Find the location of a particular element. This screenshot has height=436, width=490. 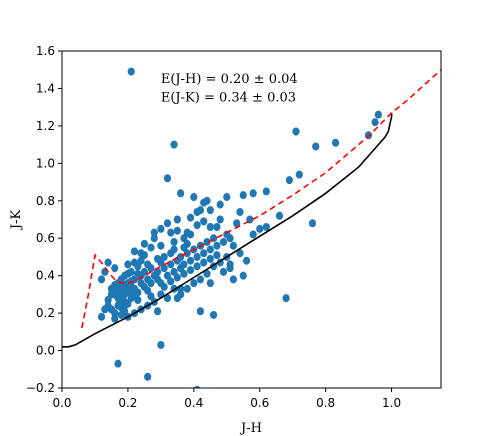

y-tick-label: 1.4 is located at coordinates (45, 88).